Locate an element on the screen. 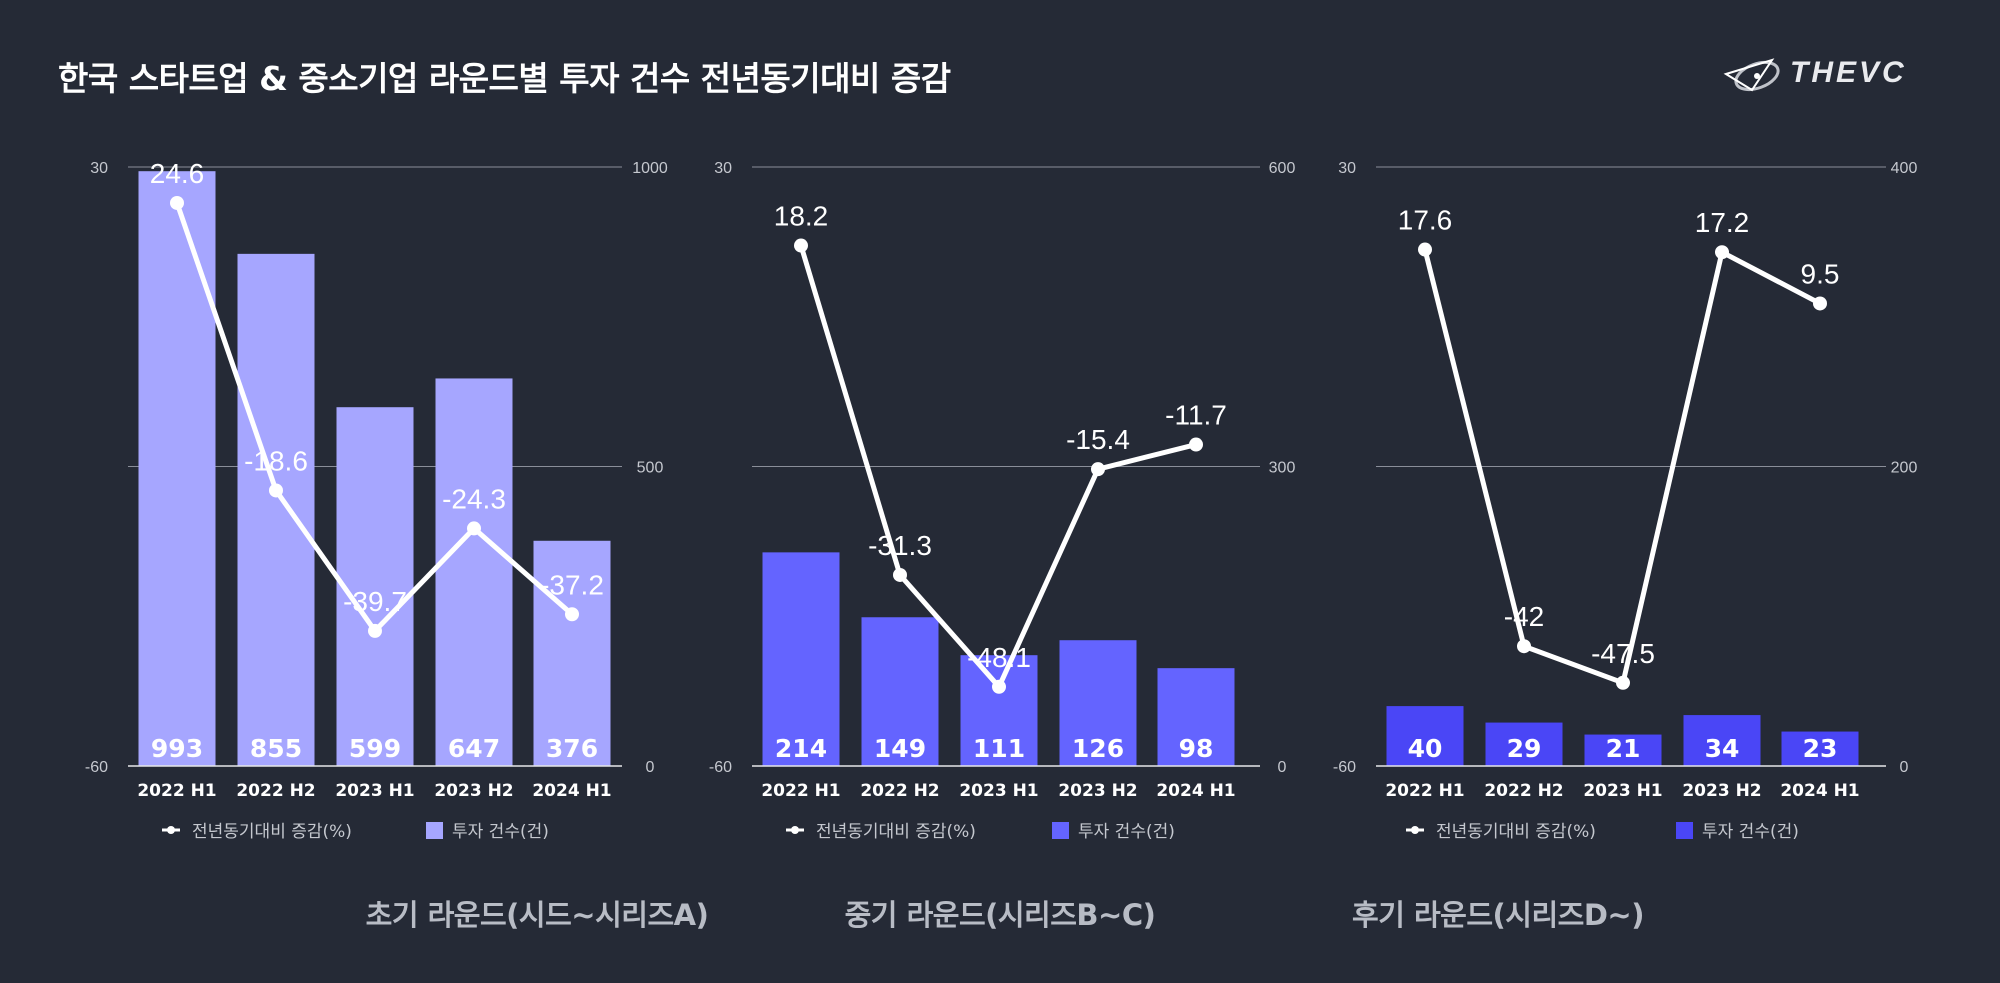  yoy-value-label: -42 is located at coordinates (1524, 616).